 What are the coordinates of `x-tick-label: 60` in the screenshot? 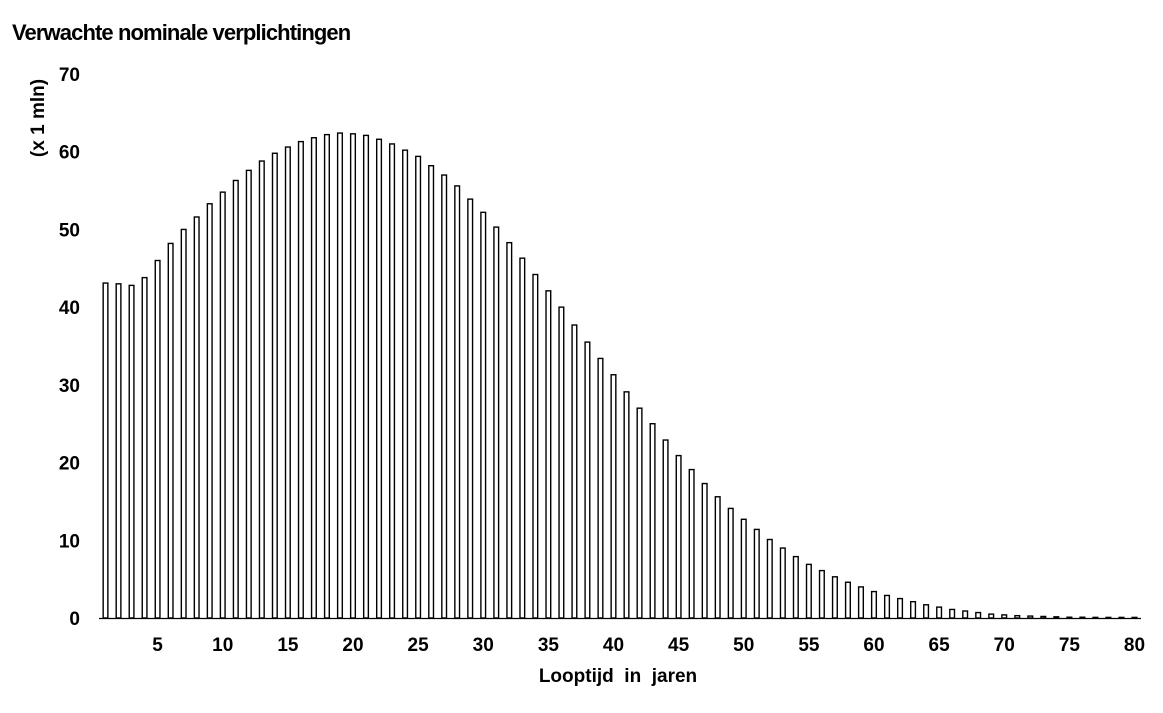 It's located at (873, 645).